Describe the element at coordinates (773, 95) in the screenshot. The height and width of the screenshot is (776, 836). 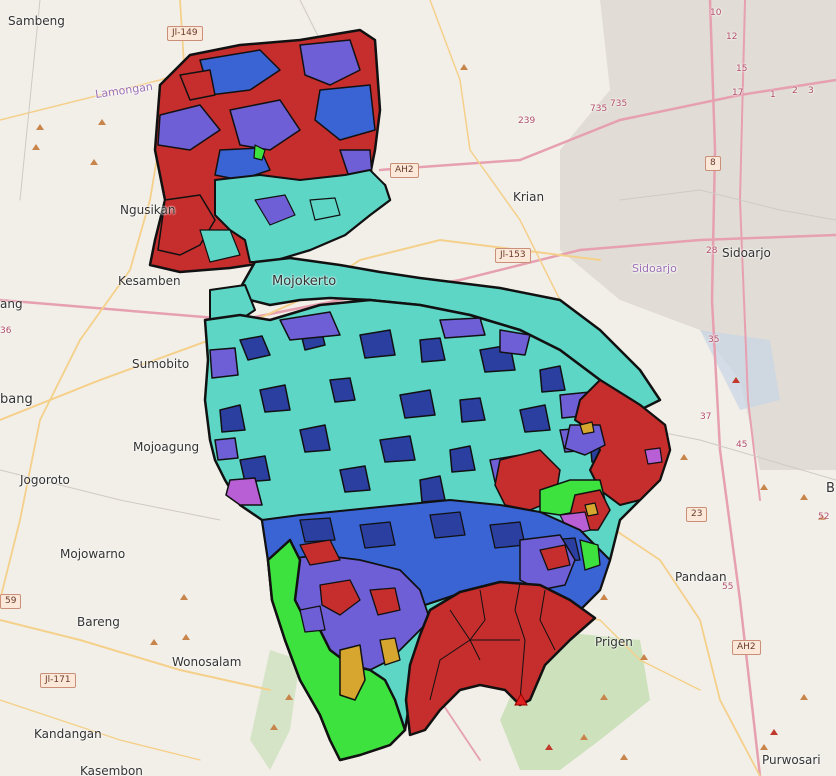
I see `road-number-1: 1` at that location.